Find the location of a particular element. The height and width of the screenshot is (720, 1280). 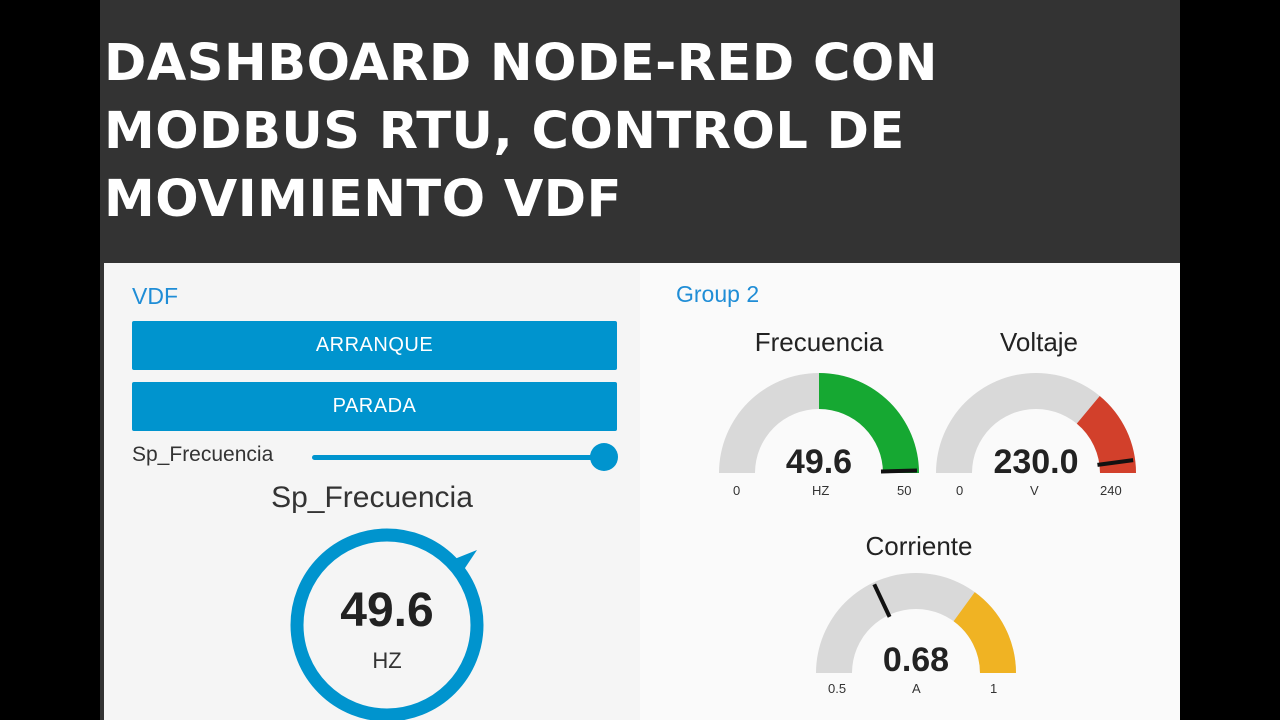

gauge-max-frecuencia: 50 is located at coordinates (904, 490).